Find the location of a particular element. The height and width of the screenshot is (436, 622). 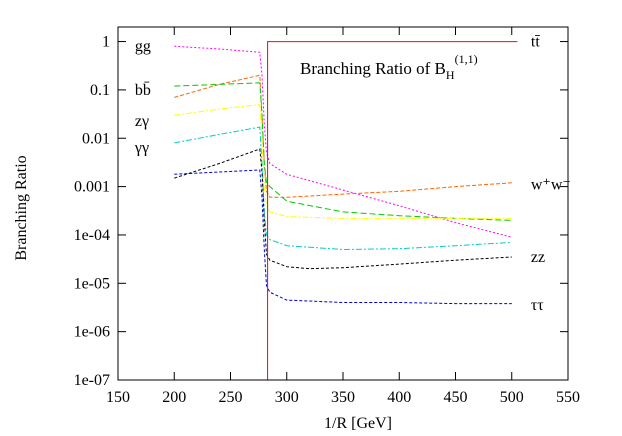

y-tick-label: 1e-04 is located at coordinates (92, 235).